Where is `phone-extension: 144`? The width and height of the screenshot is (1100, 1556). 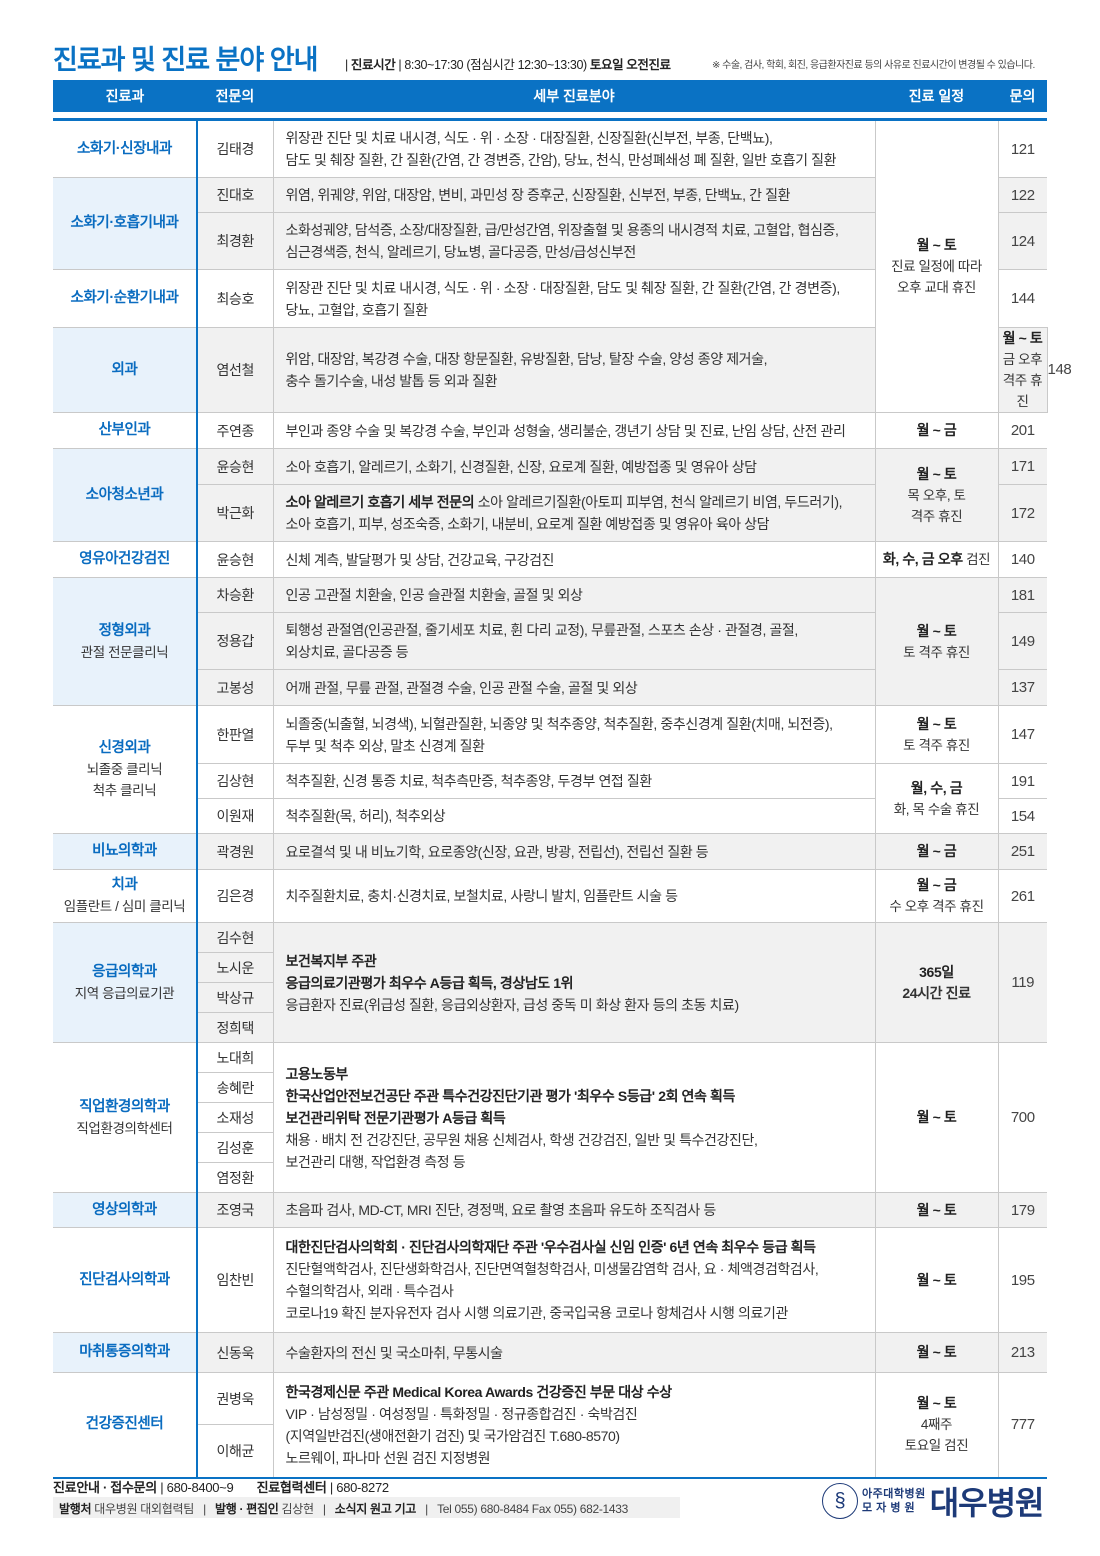 phone-extension: 144 is located at coordinates (1022, 298).